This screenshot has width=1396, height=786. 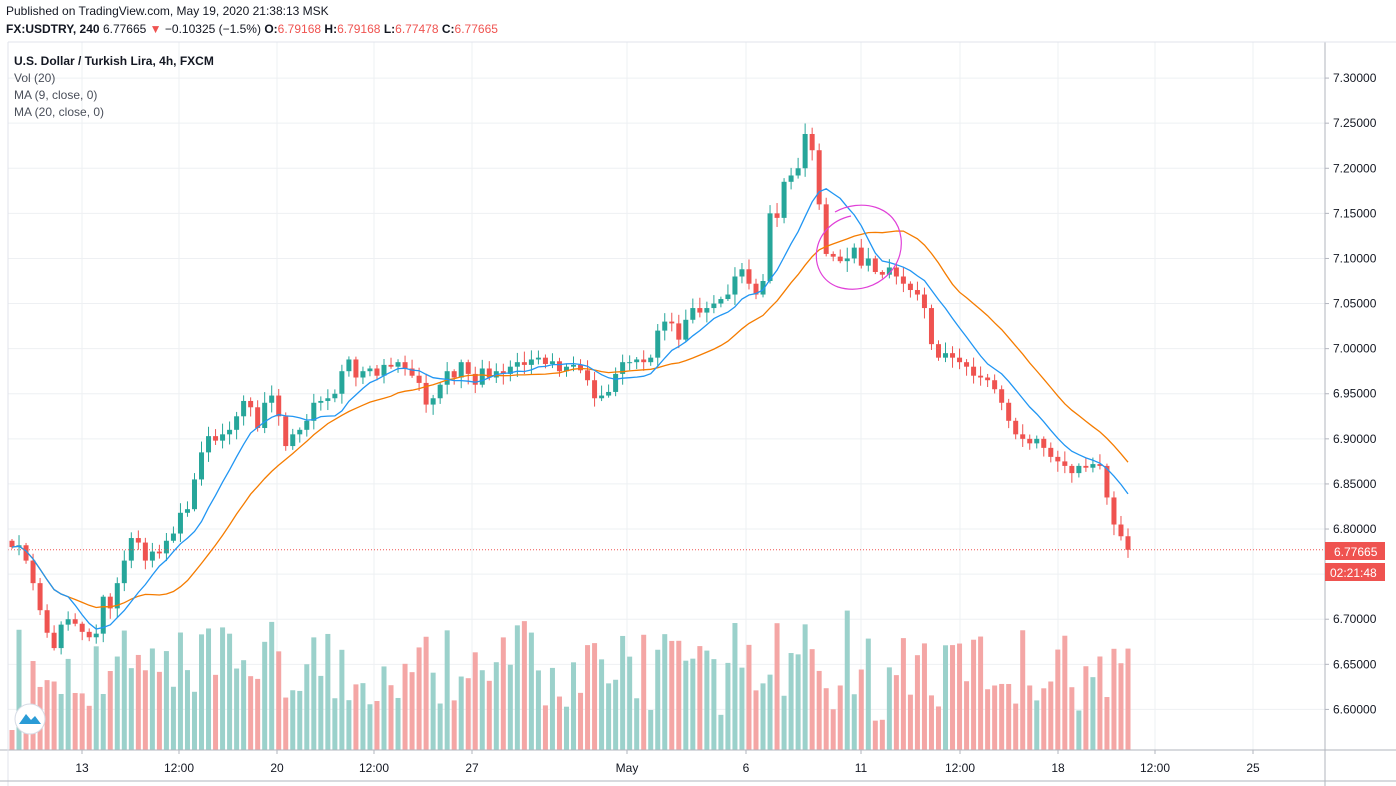 I want to click on y-tick-label: 7.15000, so click(x=1355, y=213).